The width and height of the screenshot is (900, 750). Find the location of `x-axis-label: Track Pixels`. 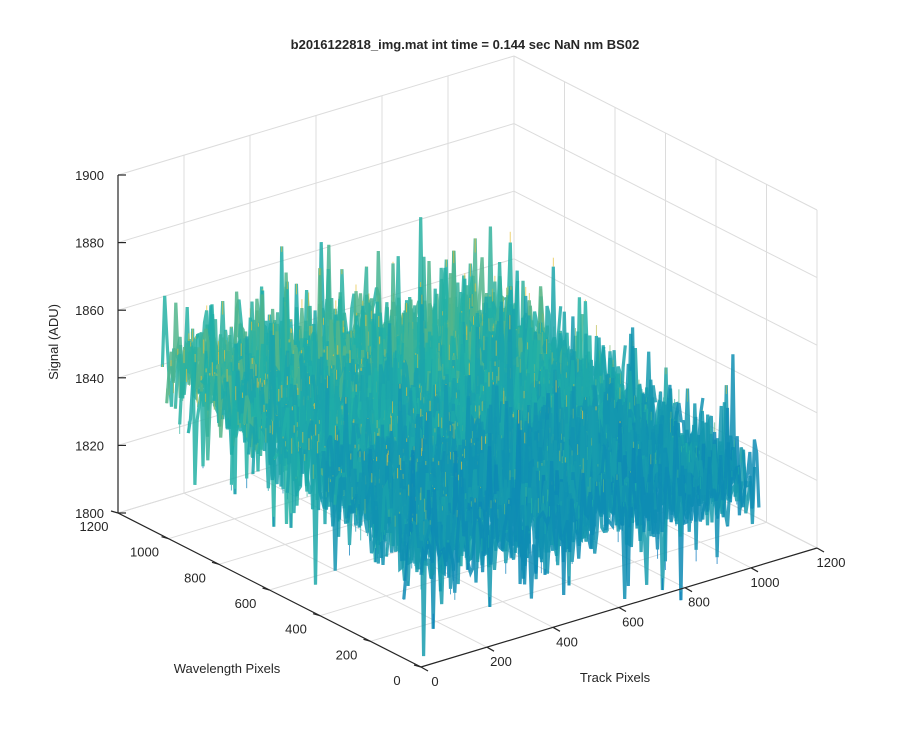

x-axis-label: Track Pixels is located at coordinates (615, 677).